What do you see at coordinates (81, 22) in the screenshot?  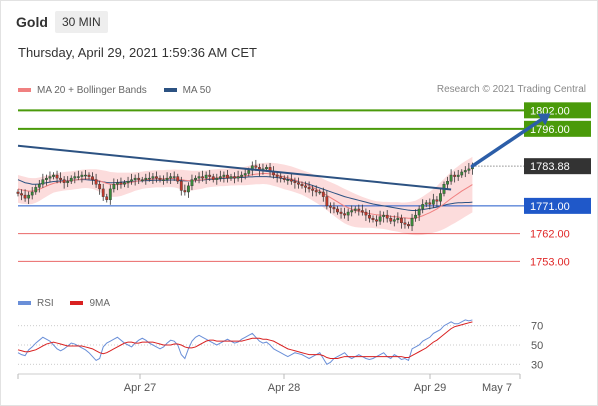 I see `timeframe-badge: 30 MIN` at bounding box center [81, 22].